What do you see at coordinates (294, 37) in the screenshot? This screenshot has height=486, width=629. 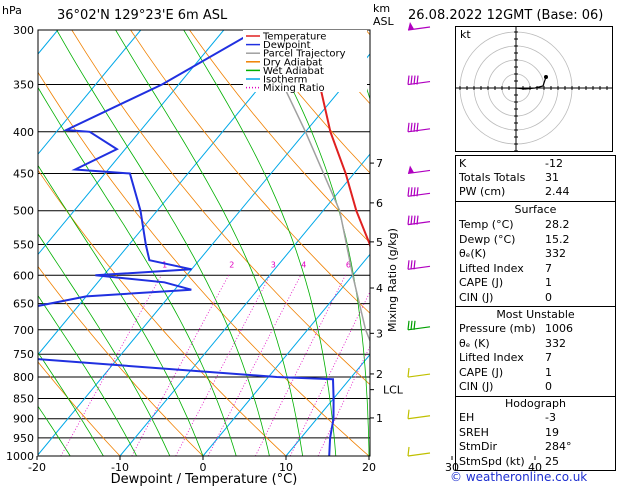 I see `legend-entry-label: Temperature` at bounding box center [294, 37].